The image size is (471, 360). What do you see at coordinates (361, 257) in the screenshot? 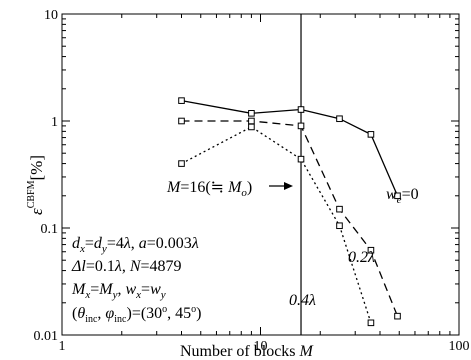
I see `series-label-0.2: 0.2λ` at bounding box center [361, 257].